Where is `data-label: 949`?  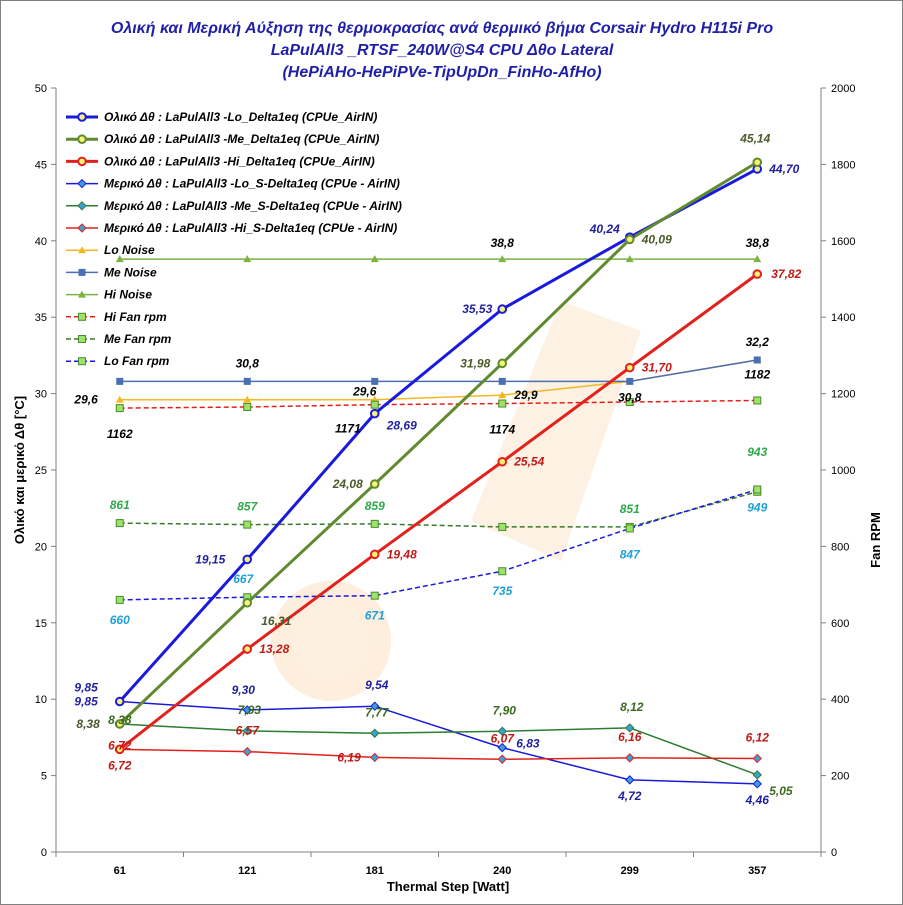 data-label: 949 is located at coordinates (757, 507).